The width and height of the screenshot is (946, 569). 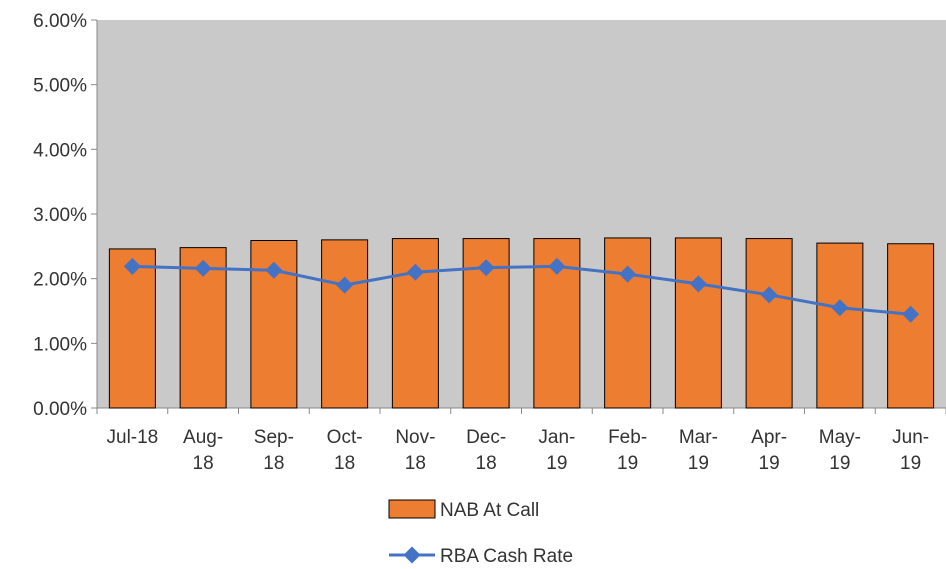 I want to click on y-tick-label: 6.00%, so click(x=60, y=21).